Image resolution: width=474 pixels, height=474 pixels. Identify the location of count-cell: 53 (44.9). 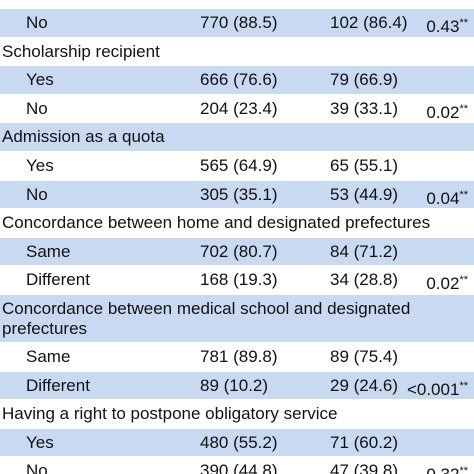
(364, 194).